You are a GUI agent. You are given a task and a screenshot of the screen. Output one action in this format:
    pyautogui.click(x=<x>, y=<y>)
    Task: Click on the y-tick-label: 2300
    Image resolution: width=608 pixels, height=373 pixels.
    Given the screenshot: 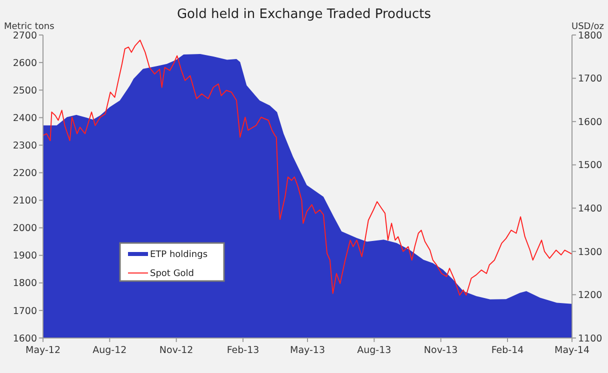 What is the action you would take?
    pyautogui.click(x=24, y=146)
    